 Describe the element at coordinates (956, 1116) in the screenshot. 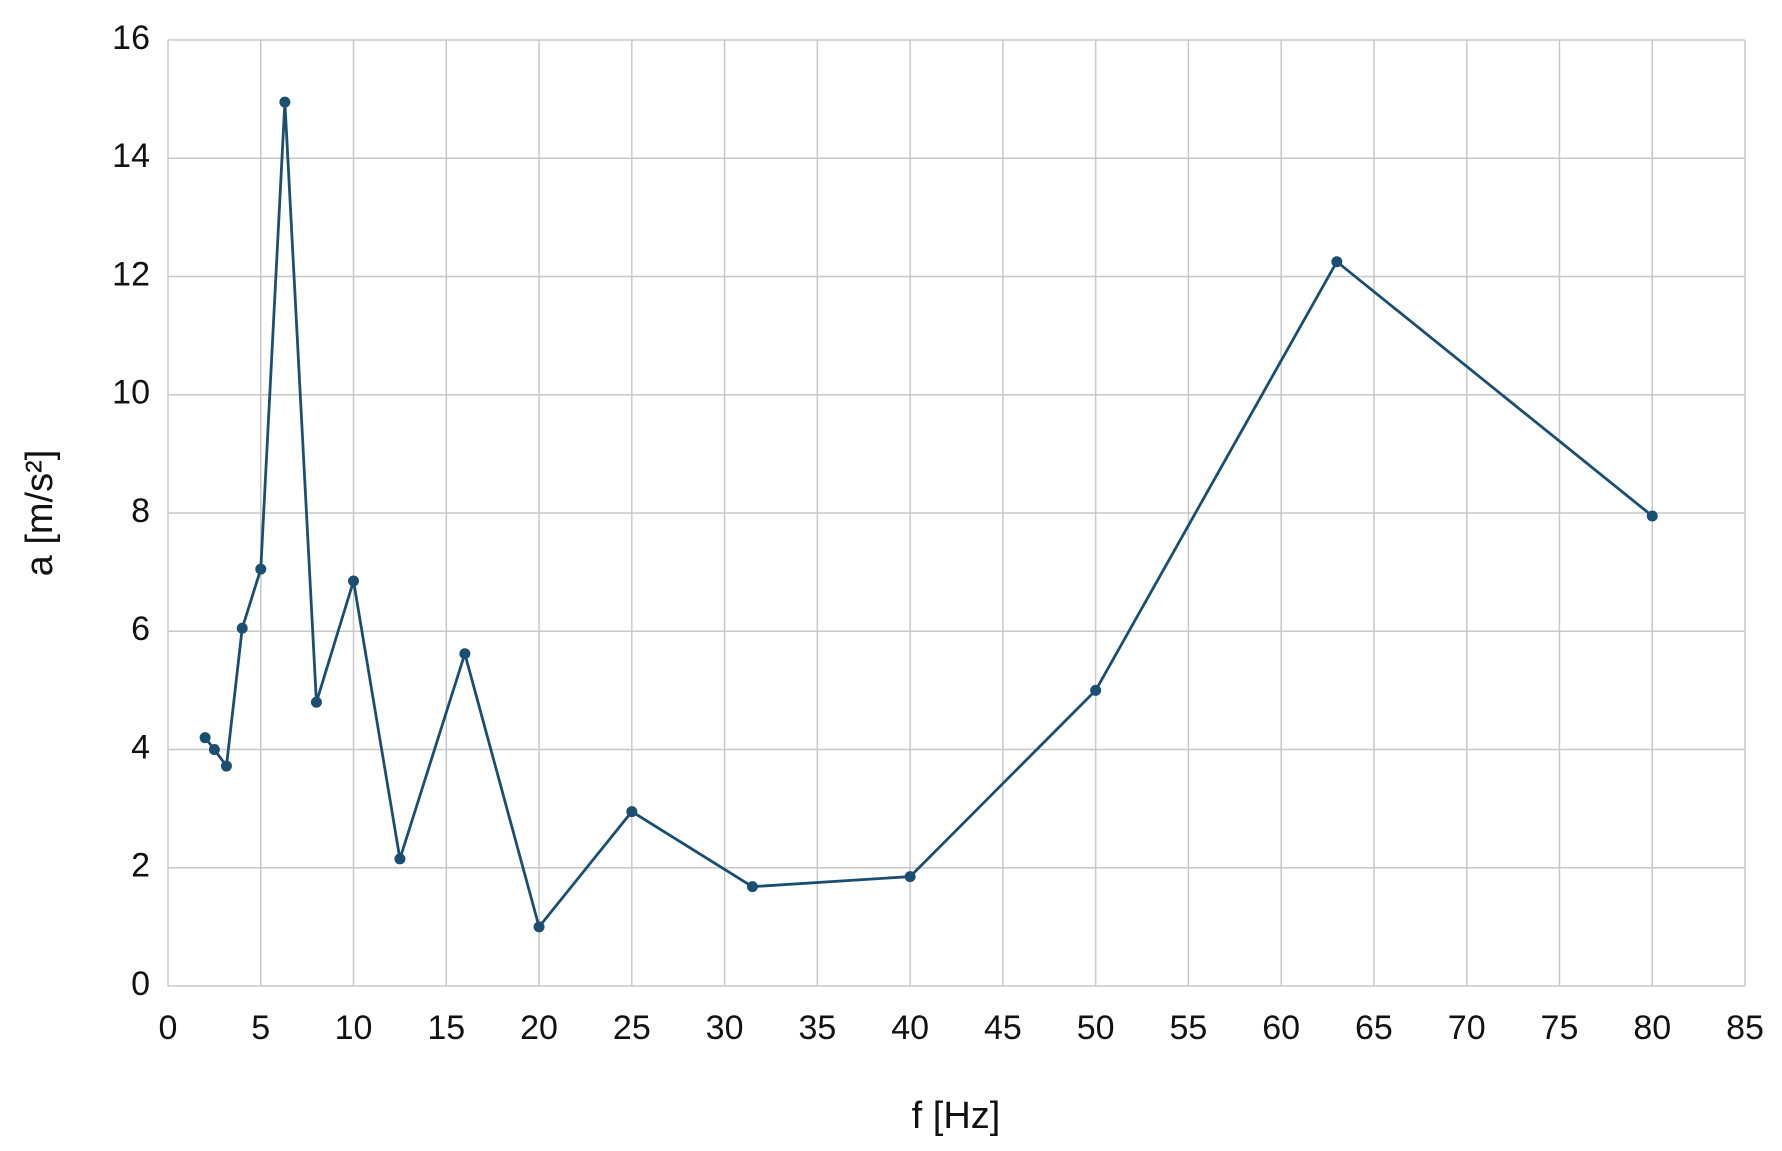

I see `x-axis-label: f [Hz]` at that location.